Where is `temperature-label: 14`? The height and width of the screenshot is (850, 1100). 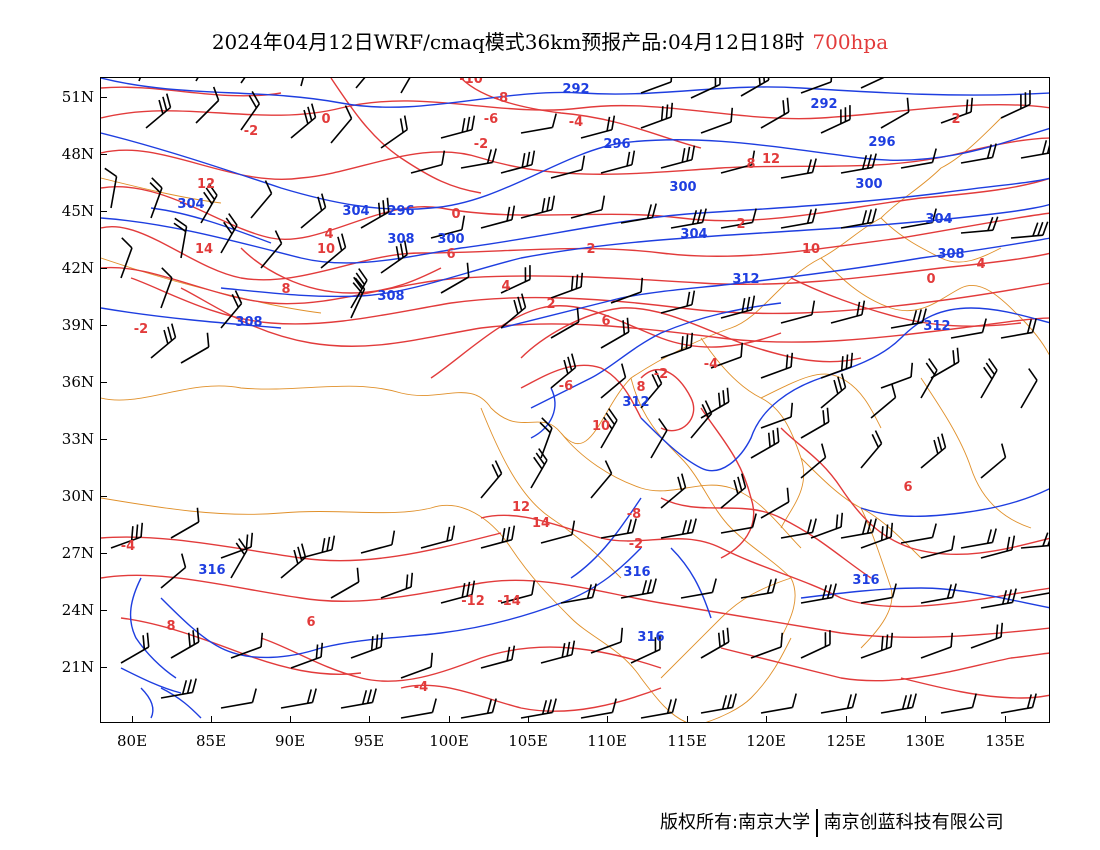
temperature-label: 14 is located at coordinates (204, 249).